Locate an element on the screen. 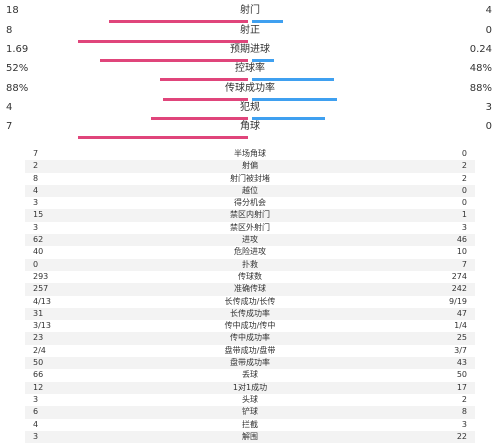 The height and width of the screenshot is (443, 500). home-value: 40 is located at coordinates (38, 252).